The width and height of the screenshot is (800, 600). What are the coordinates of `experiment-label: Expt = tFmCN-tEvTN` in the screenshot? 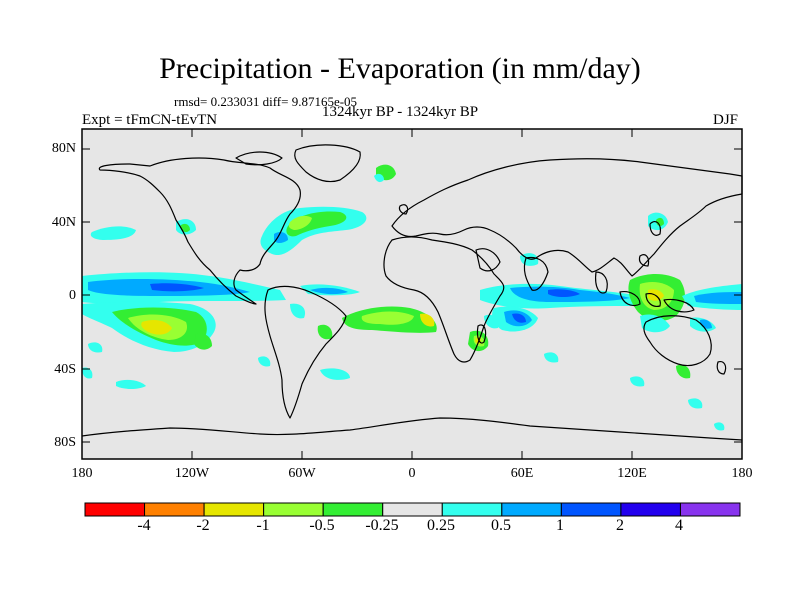 It's located at (150, 120).